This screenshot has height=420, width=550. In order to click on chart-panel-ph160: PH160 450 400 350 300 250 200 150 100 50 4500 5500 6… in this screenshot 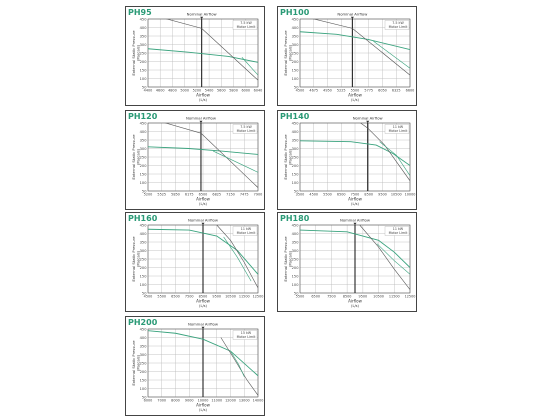, I will do `click(195, 262)`.